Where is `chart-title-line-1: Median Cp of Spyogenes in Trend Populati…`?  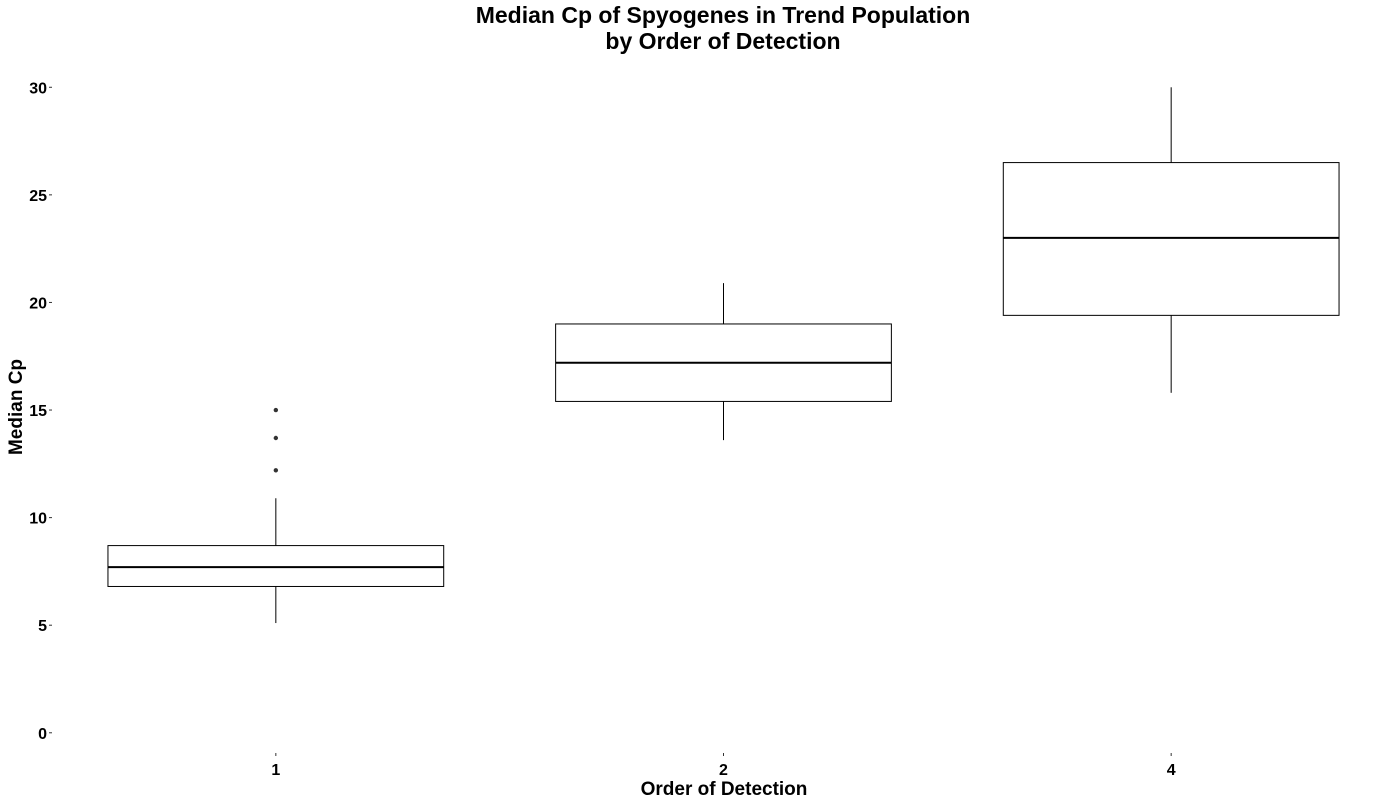
chart-title-line-1: Median Cp of Spyogenes in Trend Populati… is located at coordinates (723, 15).